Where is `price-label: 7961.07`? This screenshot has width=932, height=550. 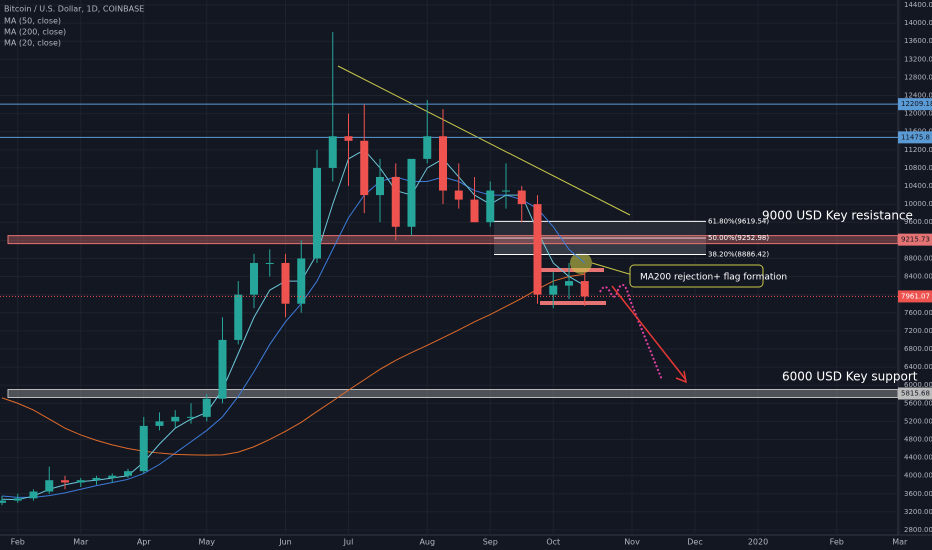
price-label: 7961.07 is located at coordinates (915, 296).